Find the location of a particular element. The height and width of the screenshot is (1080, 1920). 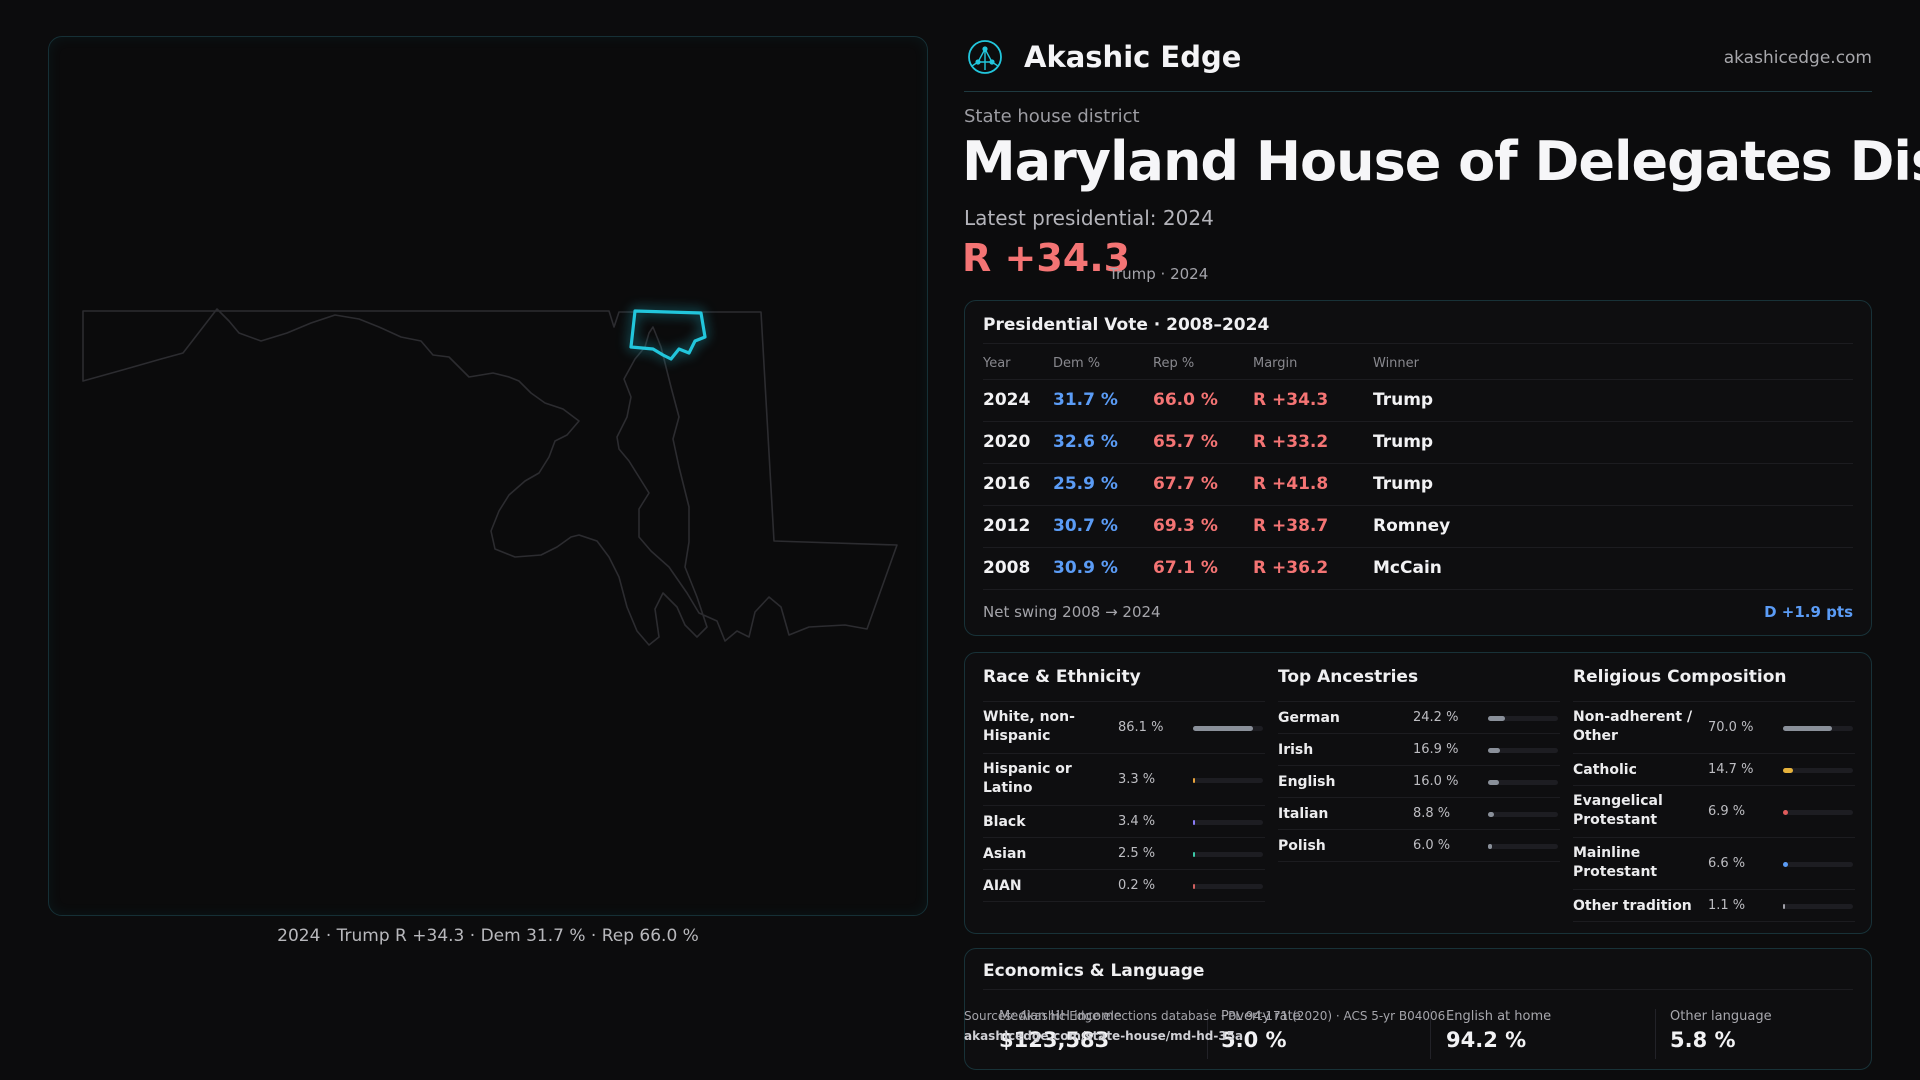

item-value: 24.2 % is located at coordinates (1436, 717).